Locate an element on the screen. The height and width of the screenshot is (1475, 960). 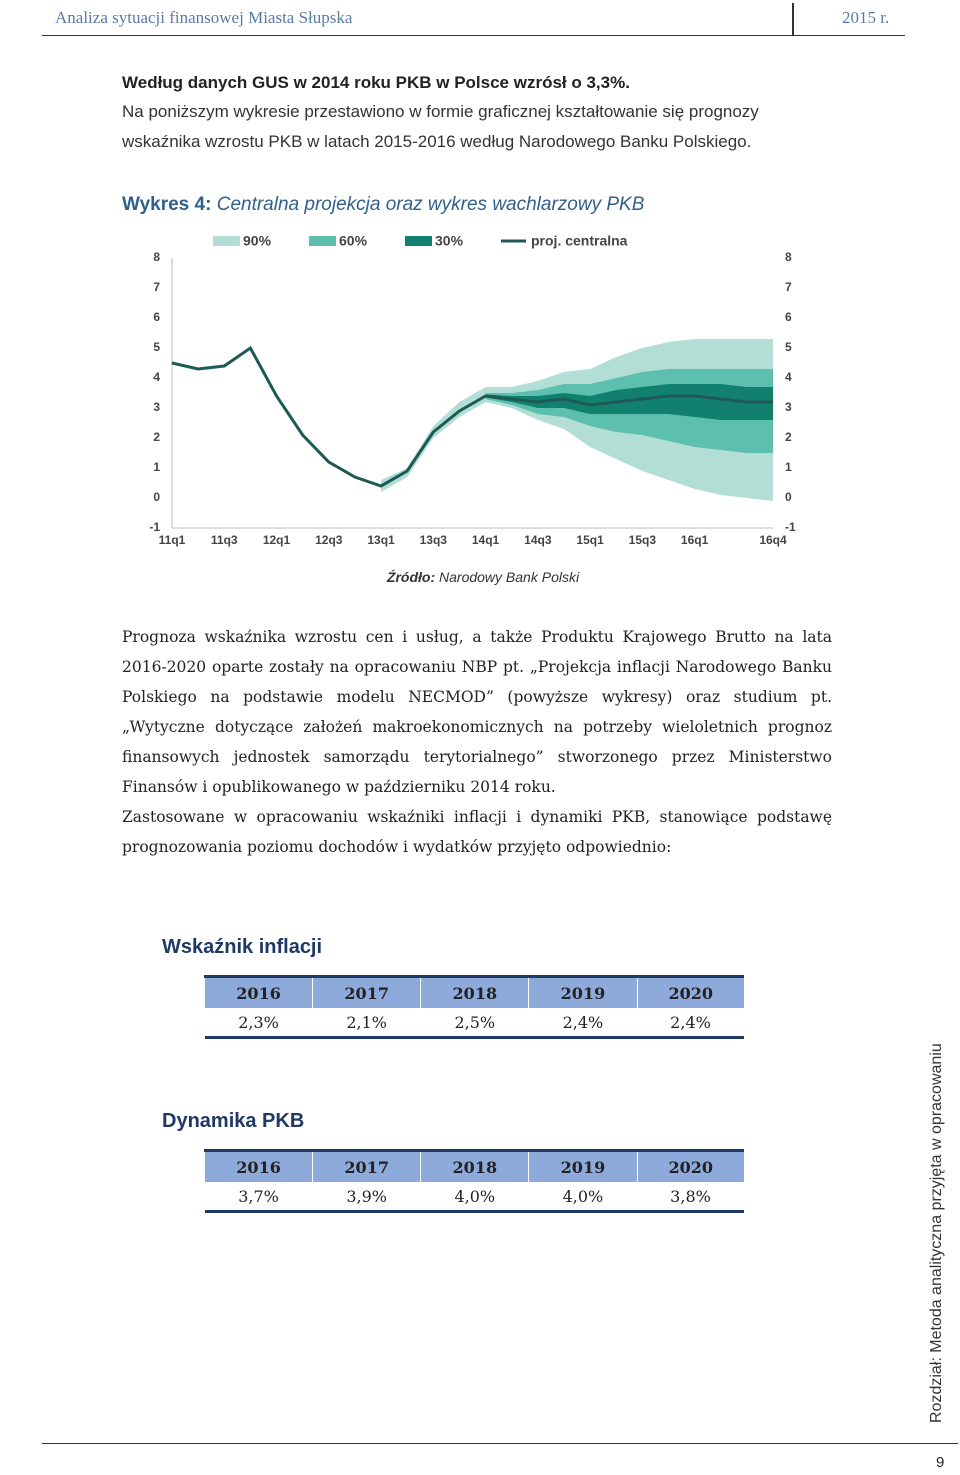
y2-tick-label: 6 is located at coordinates (788, 317).